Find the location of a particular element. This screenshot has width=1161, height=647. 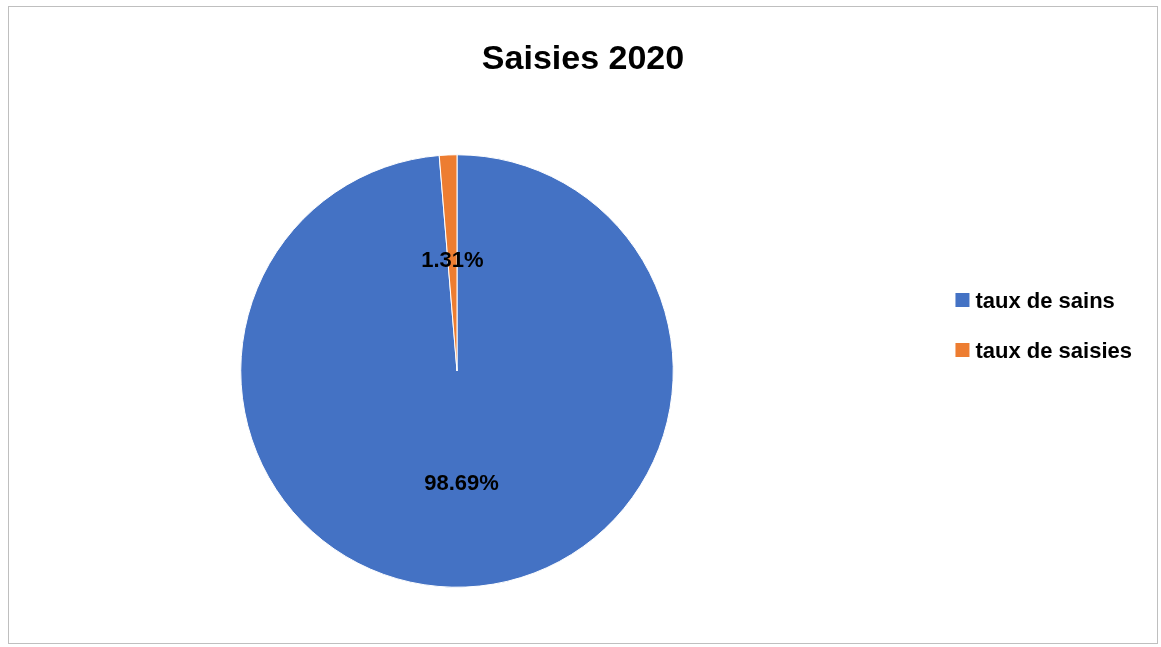

chart-title: Saisies 2020 is located at coordinates (583, 57).